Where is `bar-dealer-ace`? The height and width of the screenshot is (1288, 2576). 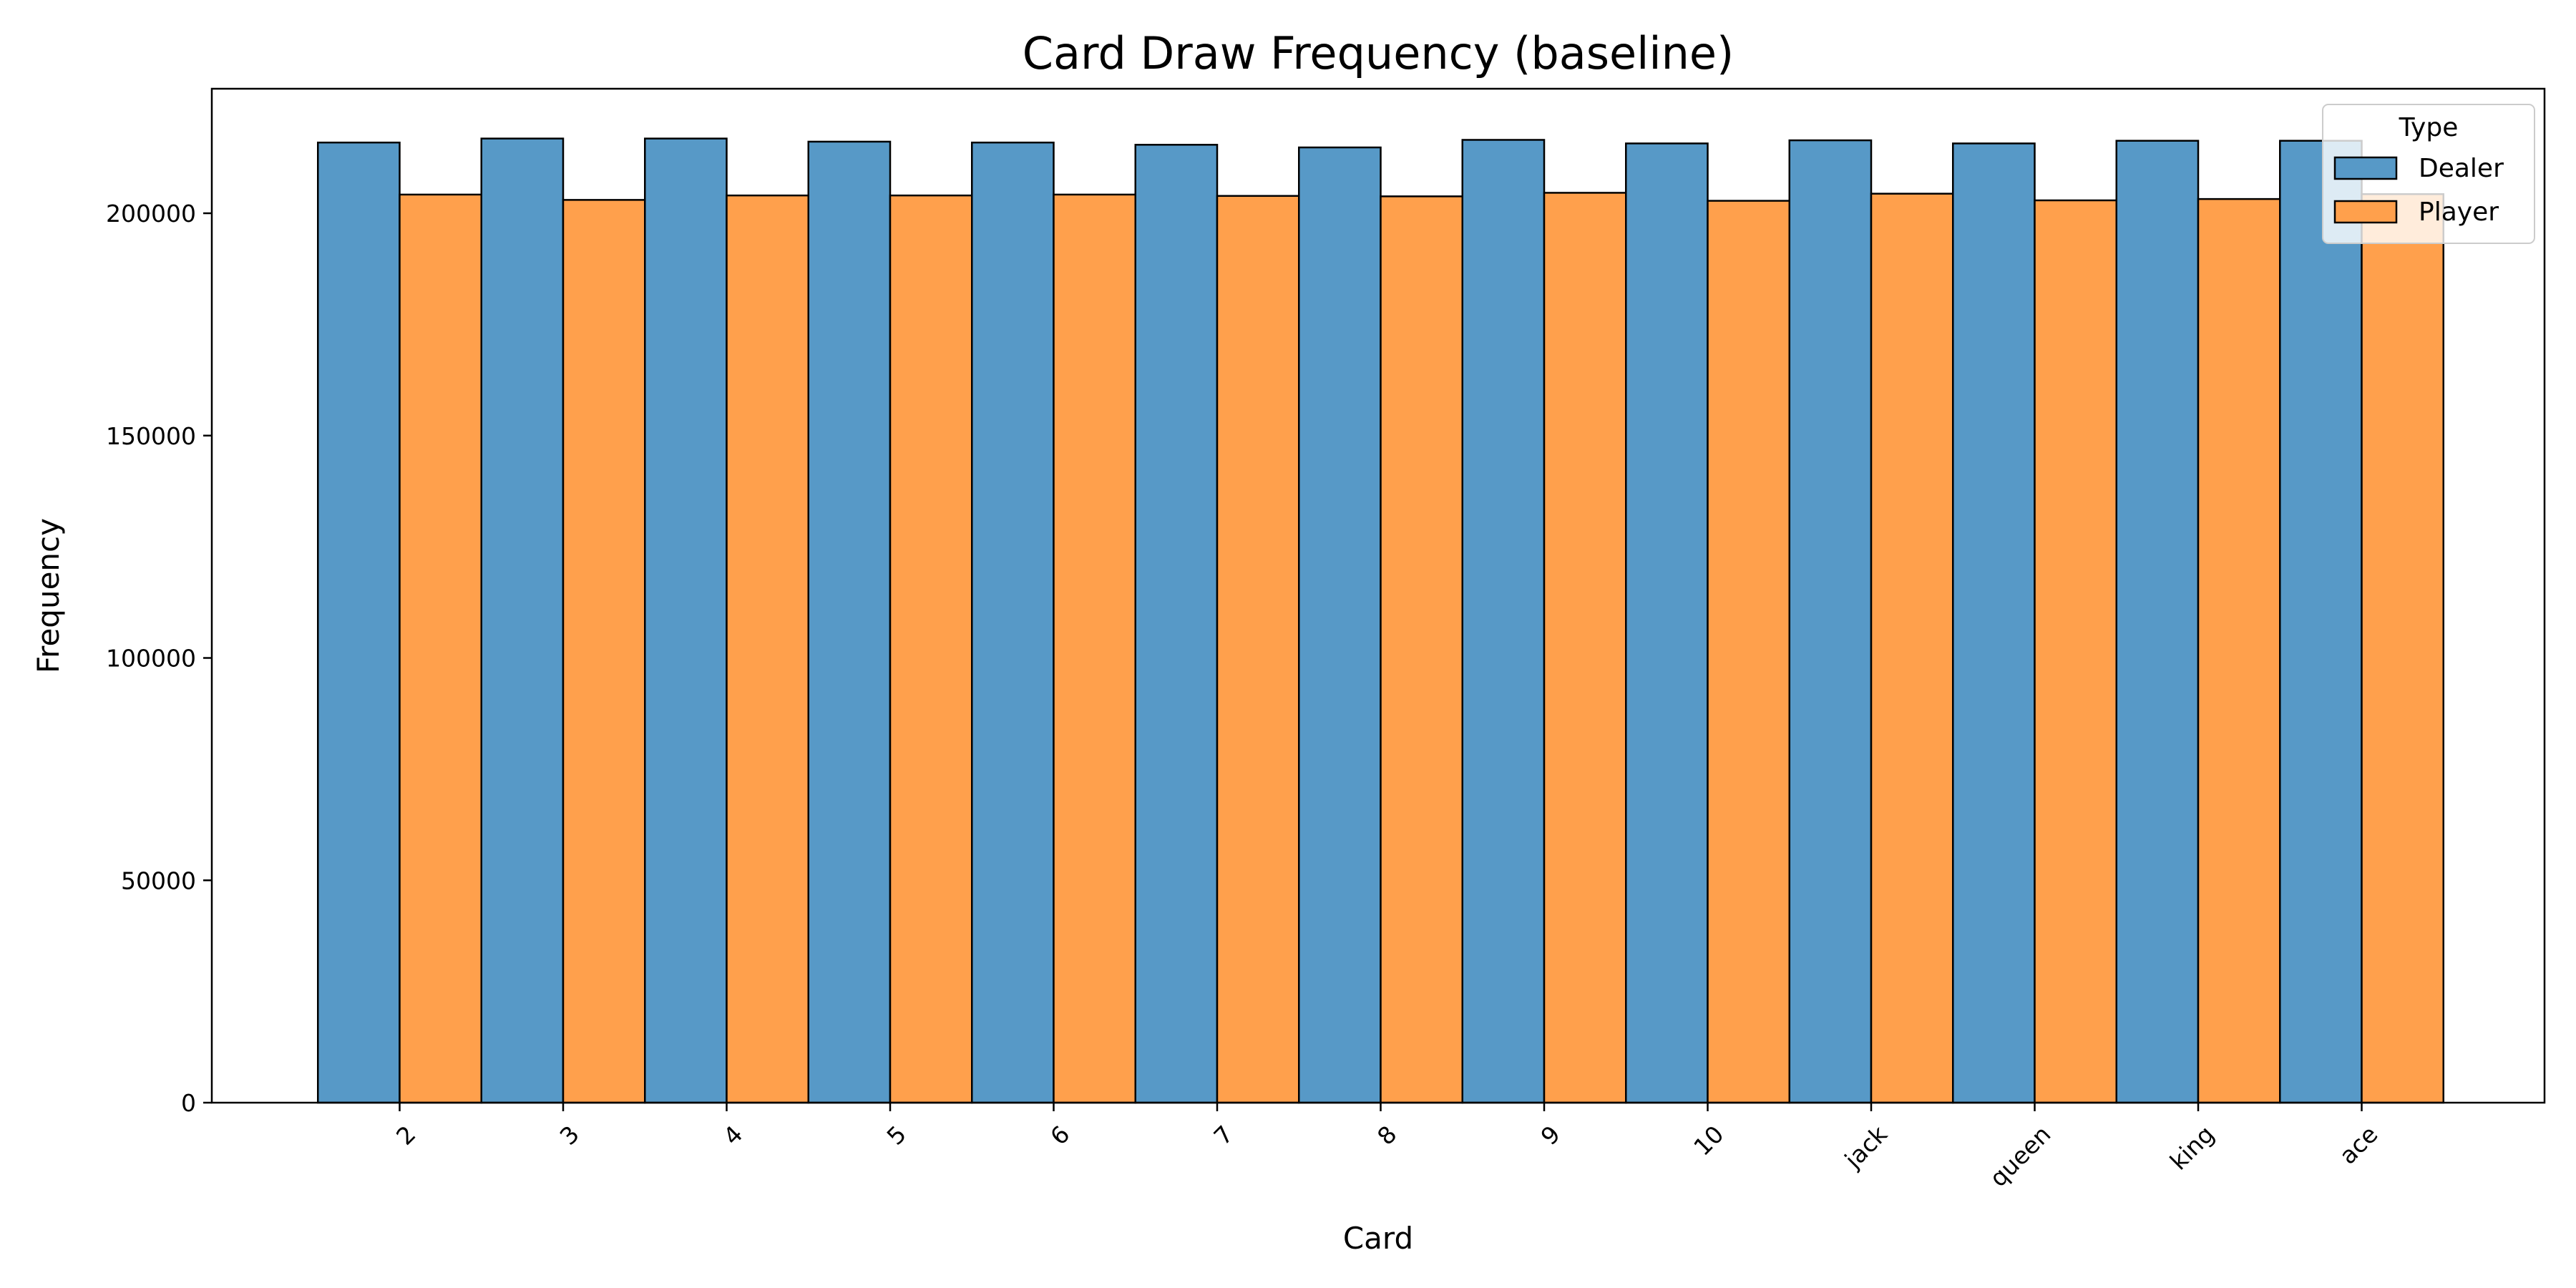 bar-dealer-ace is located at coordinates (2321, 622).